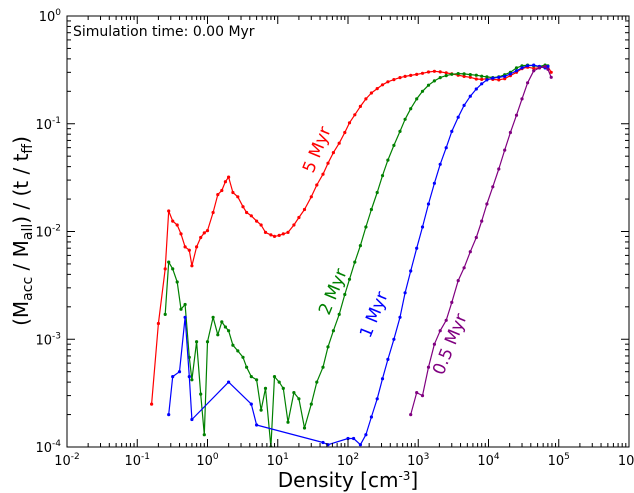  Describe the element at coordinates (137, 460) in the screenshot. I see `x-tick-label: 10⁻¹` at that location.